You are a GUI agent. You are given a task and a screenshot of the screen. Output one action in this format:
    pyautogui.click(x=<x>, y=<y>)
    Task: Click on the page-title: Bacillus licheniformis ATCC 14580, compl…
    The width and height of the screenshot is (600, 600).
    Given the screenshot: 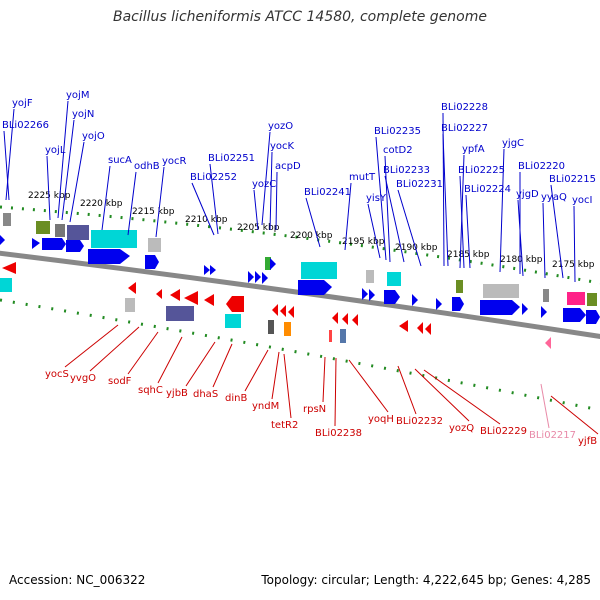 What is the action you would take?
    pyautogui.click(x=300, y=17)
    